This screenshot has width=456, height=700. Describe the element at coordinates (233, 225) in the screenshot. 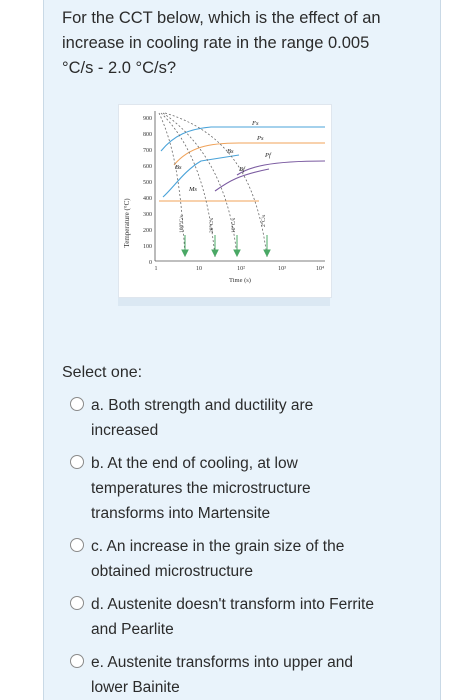

I see `rate-label-10: 10°C/s` at that location.